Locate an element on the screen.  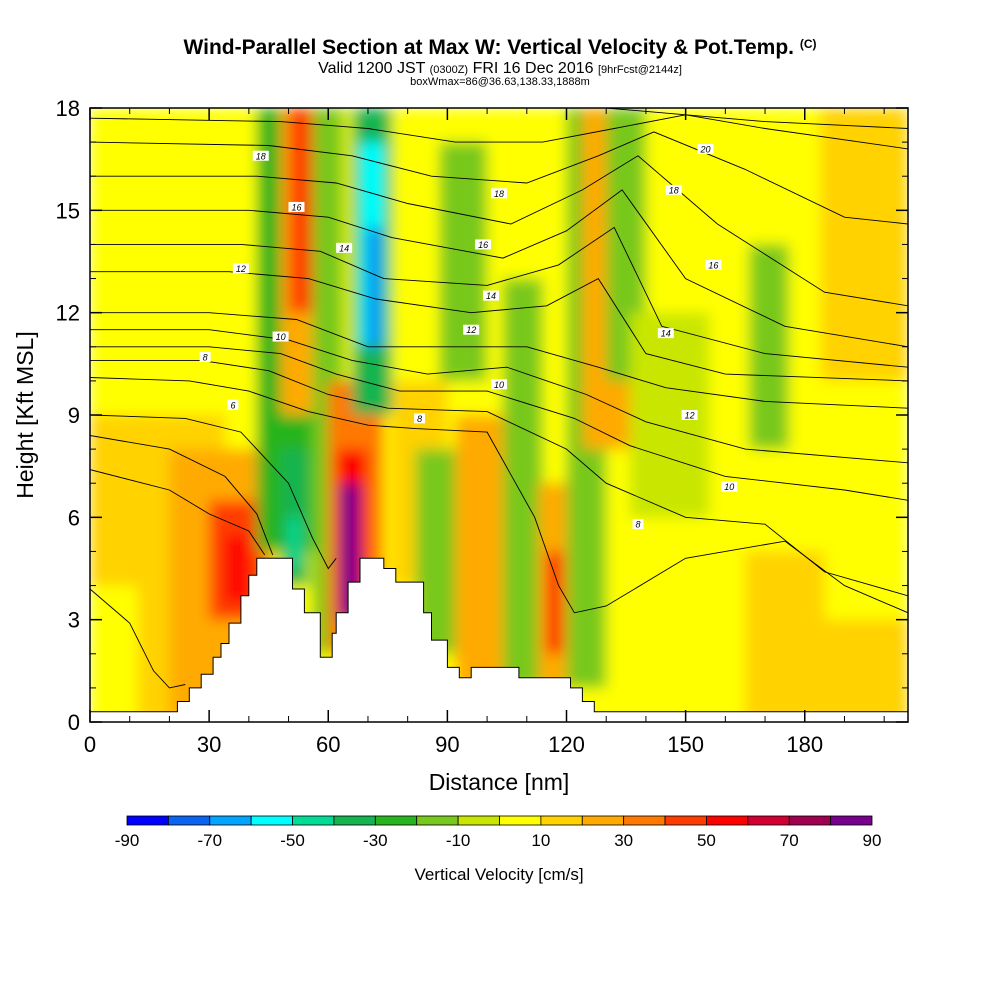
y-axis-label: Height [Kft MSL] is located at coordinates (25, 414).